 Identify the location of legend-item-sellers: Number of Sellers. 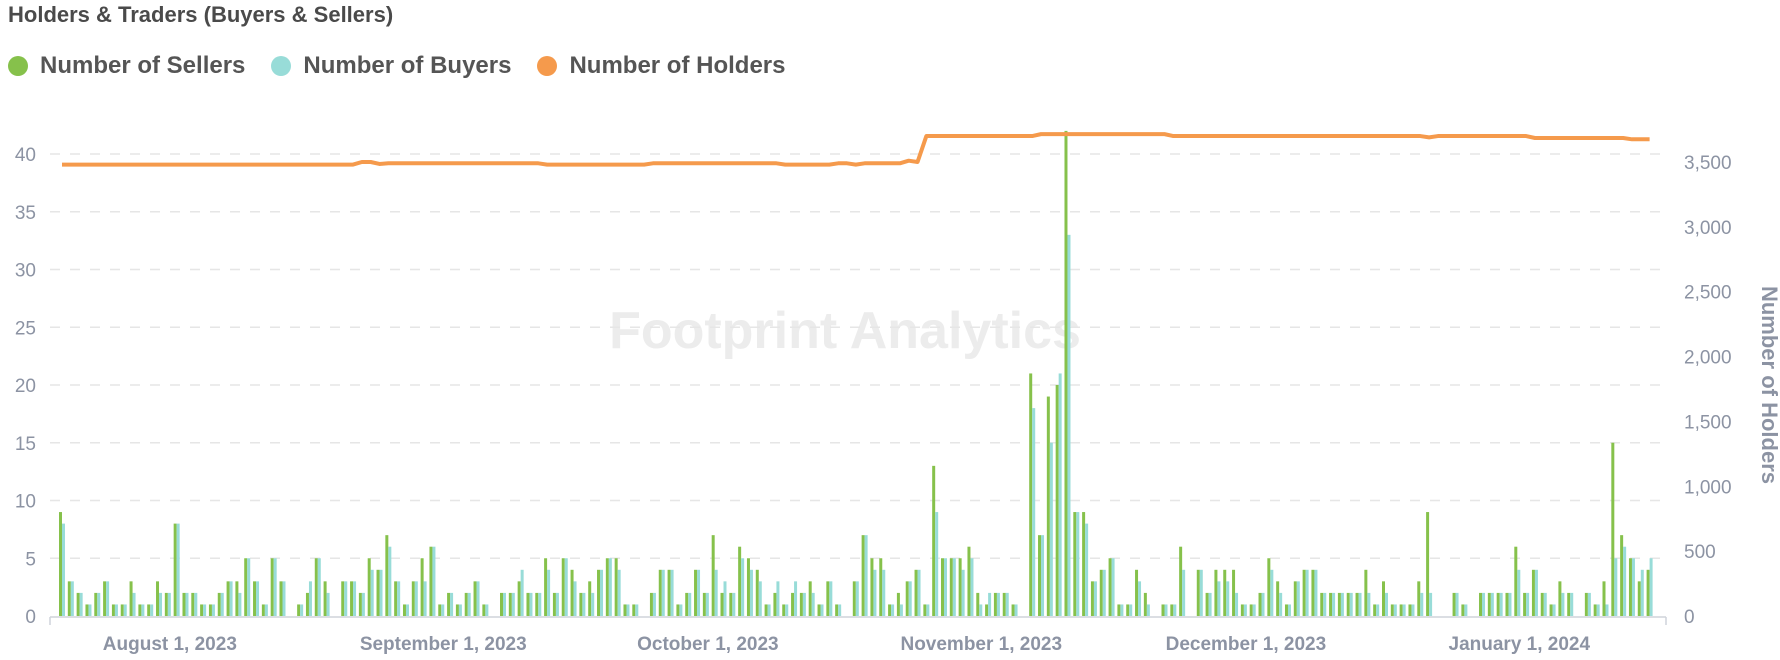
(126, 66).